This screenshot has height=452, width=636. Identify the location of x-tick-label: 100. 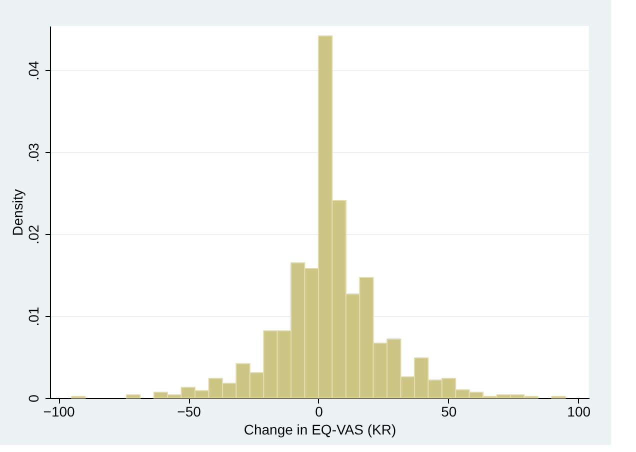
(579, 412).